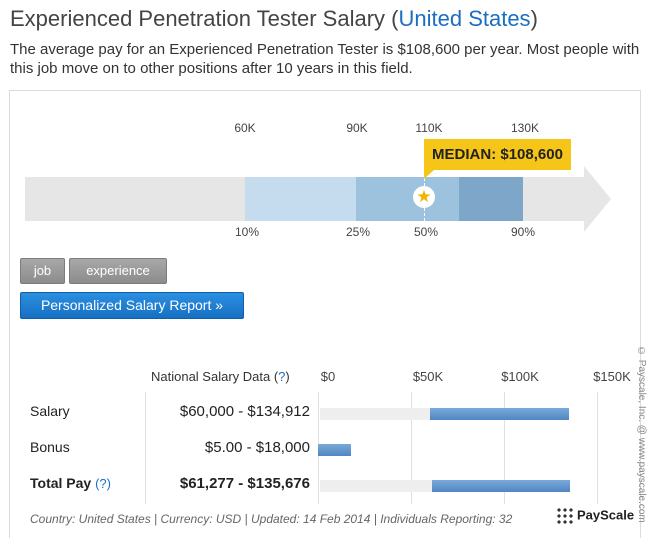  I want to click on chip-experience: experience, so click(118, 271).